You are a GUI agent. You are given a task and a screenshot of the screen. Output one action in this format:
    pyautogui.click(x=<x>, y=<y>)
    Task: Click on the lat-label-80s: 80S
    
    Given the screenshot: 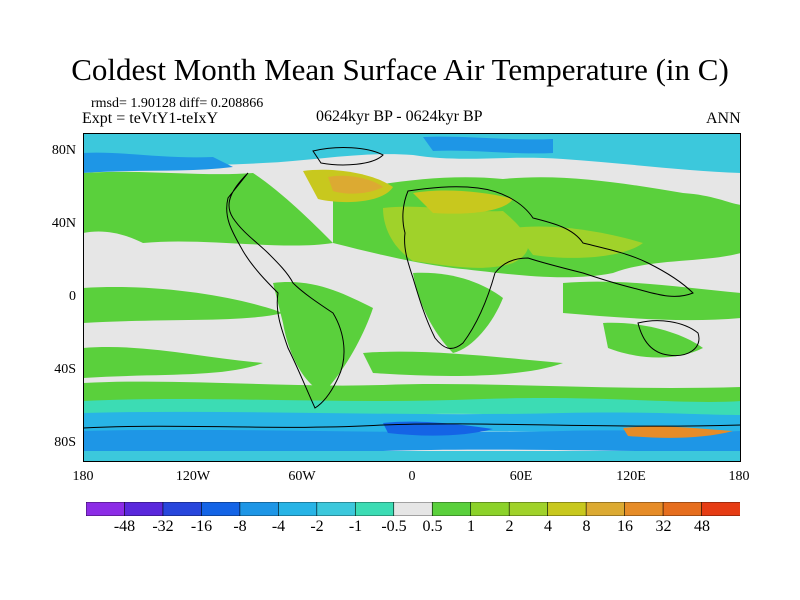 What is the action you would take?
    pyautogui.click(x=65, y=442)
    